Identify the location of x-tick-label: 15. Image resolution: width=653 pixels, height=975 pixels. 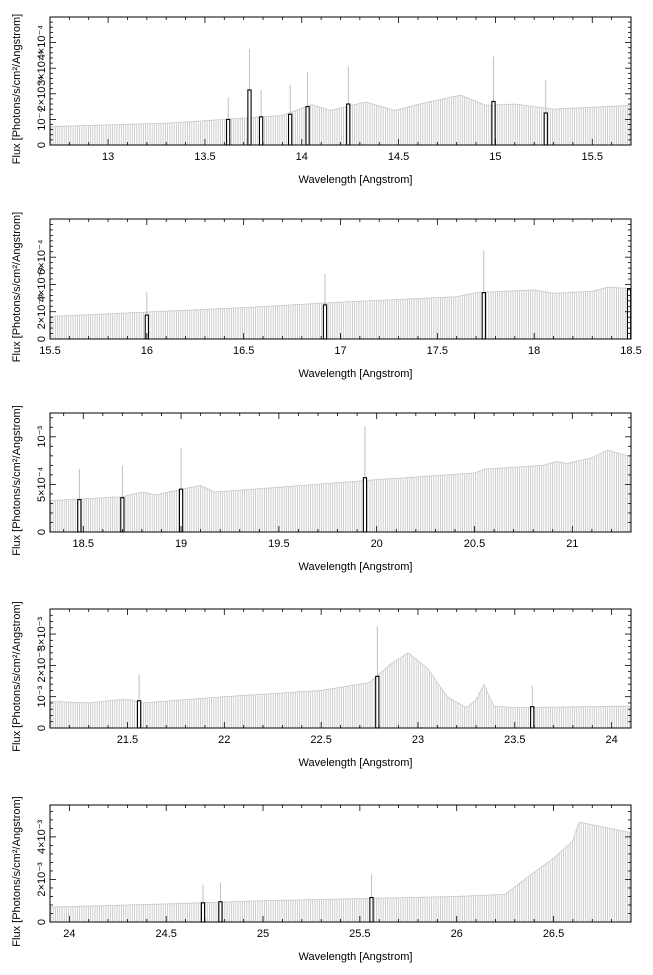
(495, 157).